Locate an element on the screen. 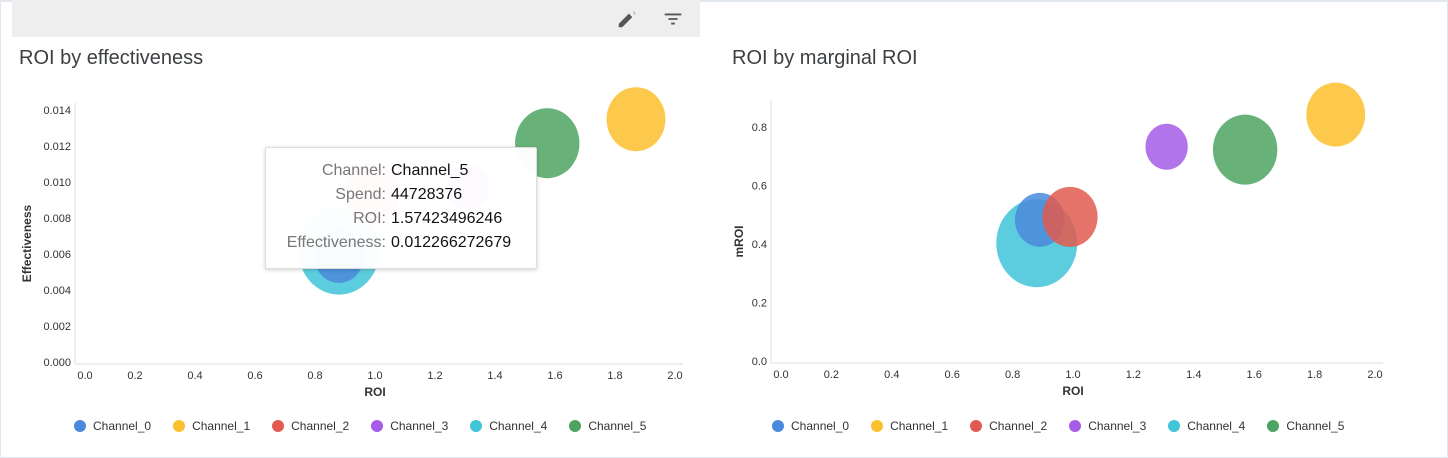 The width and height of the screenshot is (1448, 458). y-tick-label: 0.010 is located at coordinates (57, 183).